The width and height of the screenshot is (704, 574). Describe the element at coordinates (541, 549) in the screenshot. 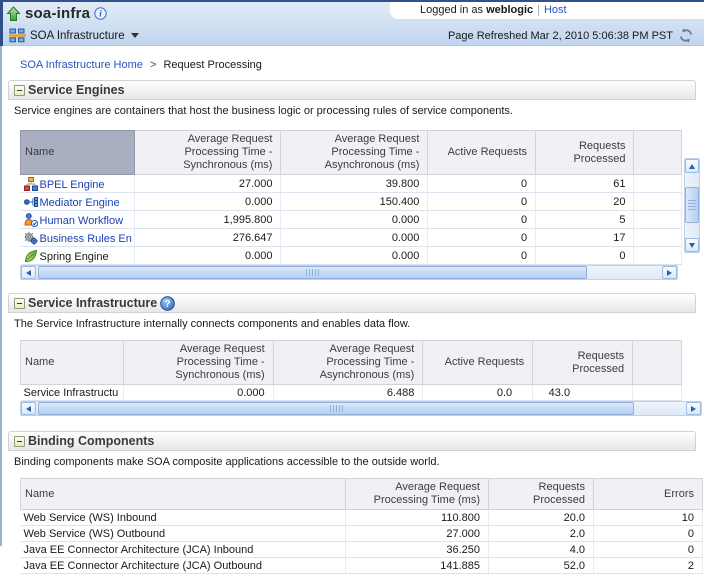

I see `cell-requests-processed: 4.0` at that location.